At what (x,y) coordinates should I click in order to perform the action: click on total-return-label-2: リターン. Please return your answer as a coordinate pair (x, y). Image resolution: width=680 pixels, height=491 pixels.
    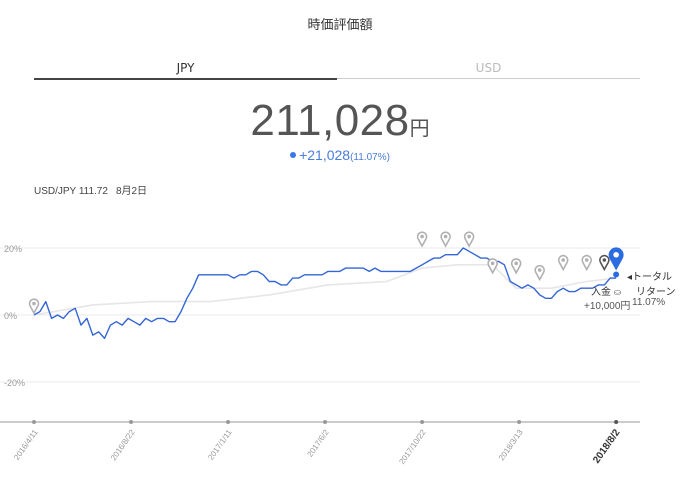
    Looking at the image, I should click on (656, 292).